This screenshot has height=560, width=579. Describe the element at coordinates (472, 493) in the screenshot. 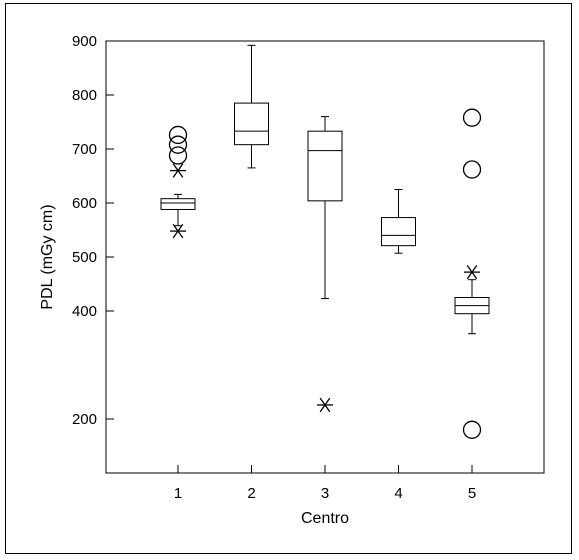

I see `x-tick-label: 5` at that location.